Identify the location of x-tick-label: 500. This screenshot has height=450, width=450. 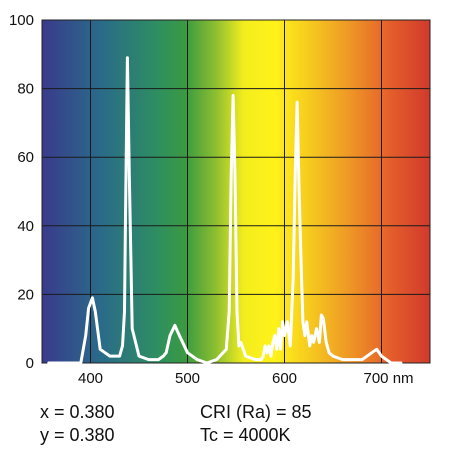
(187, 378).